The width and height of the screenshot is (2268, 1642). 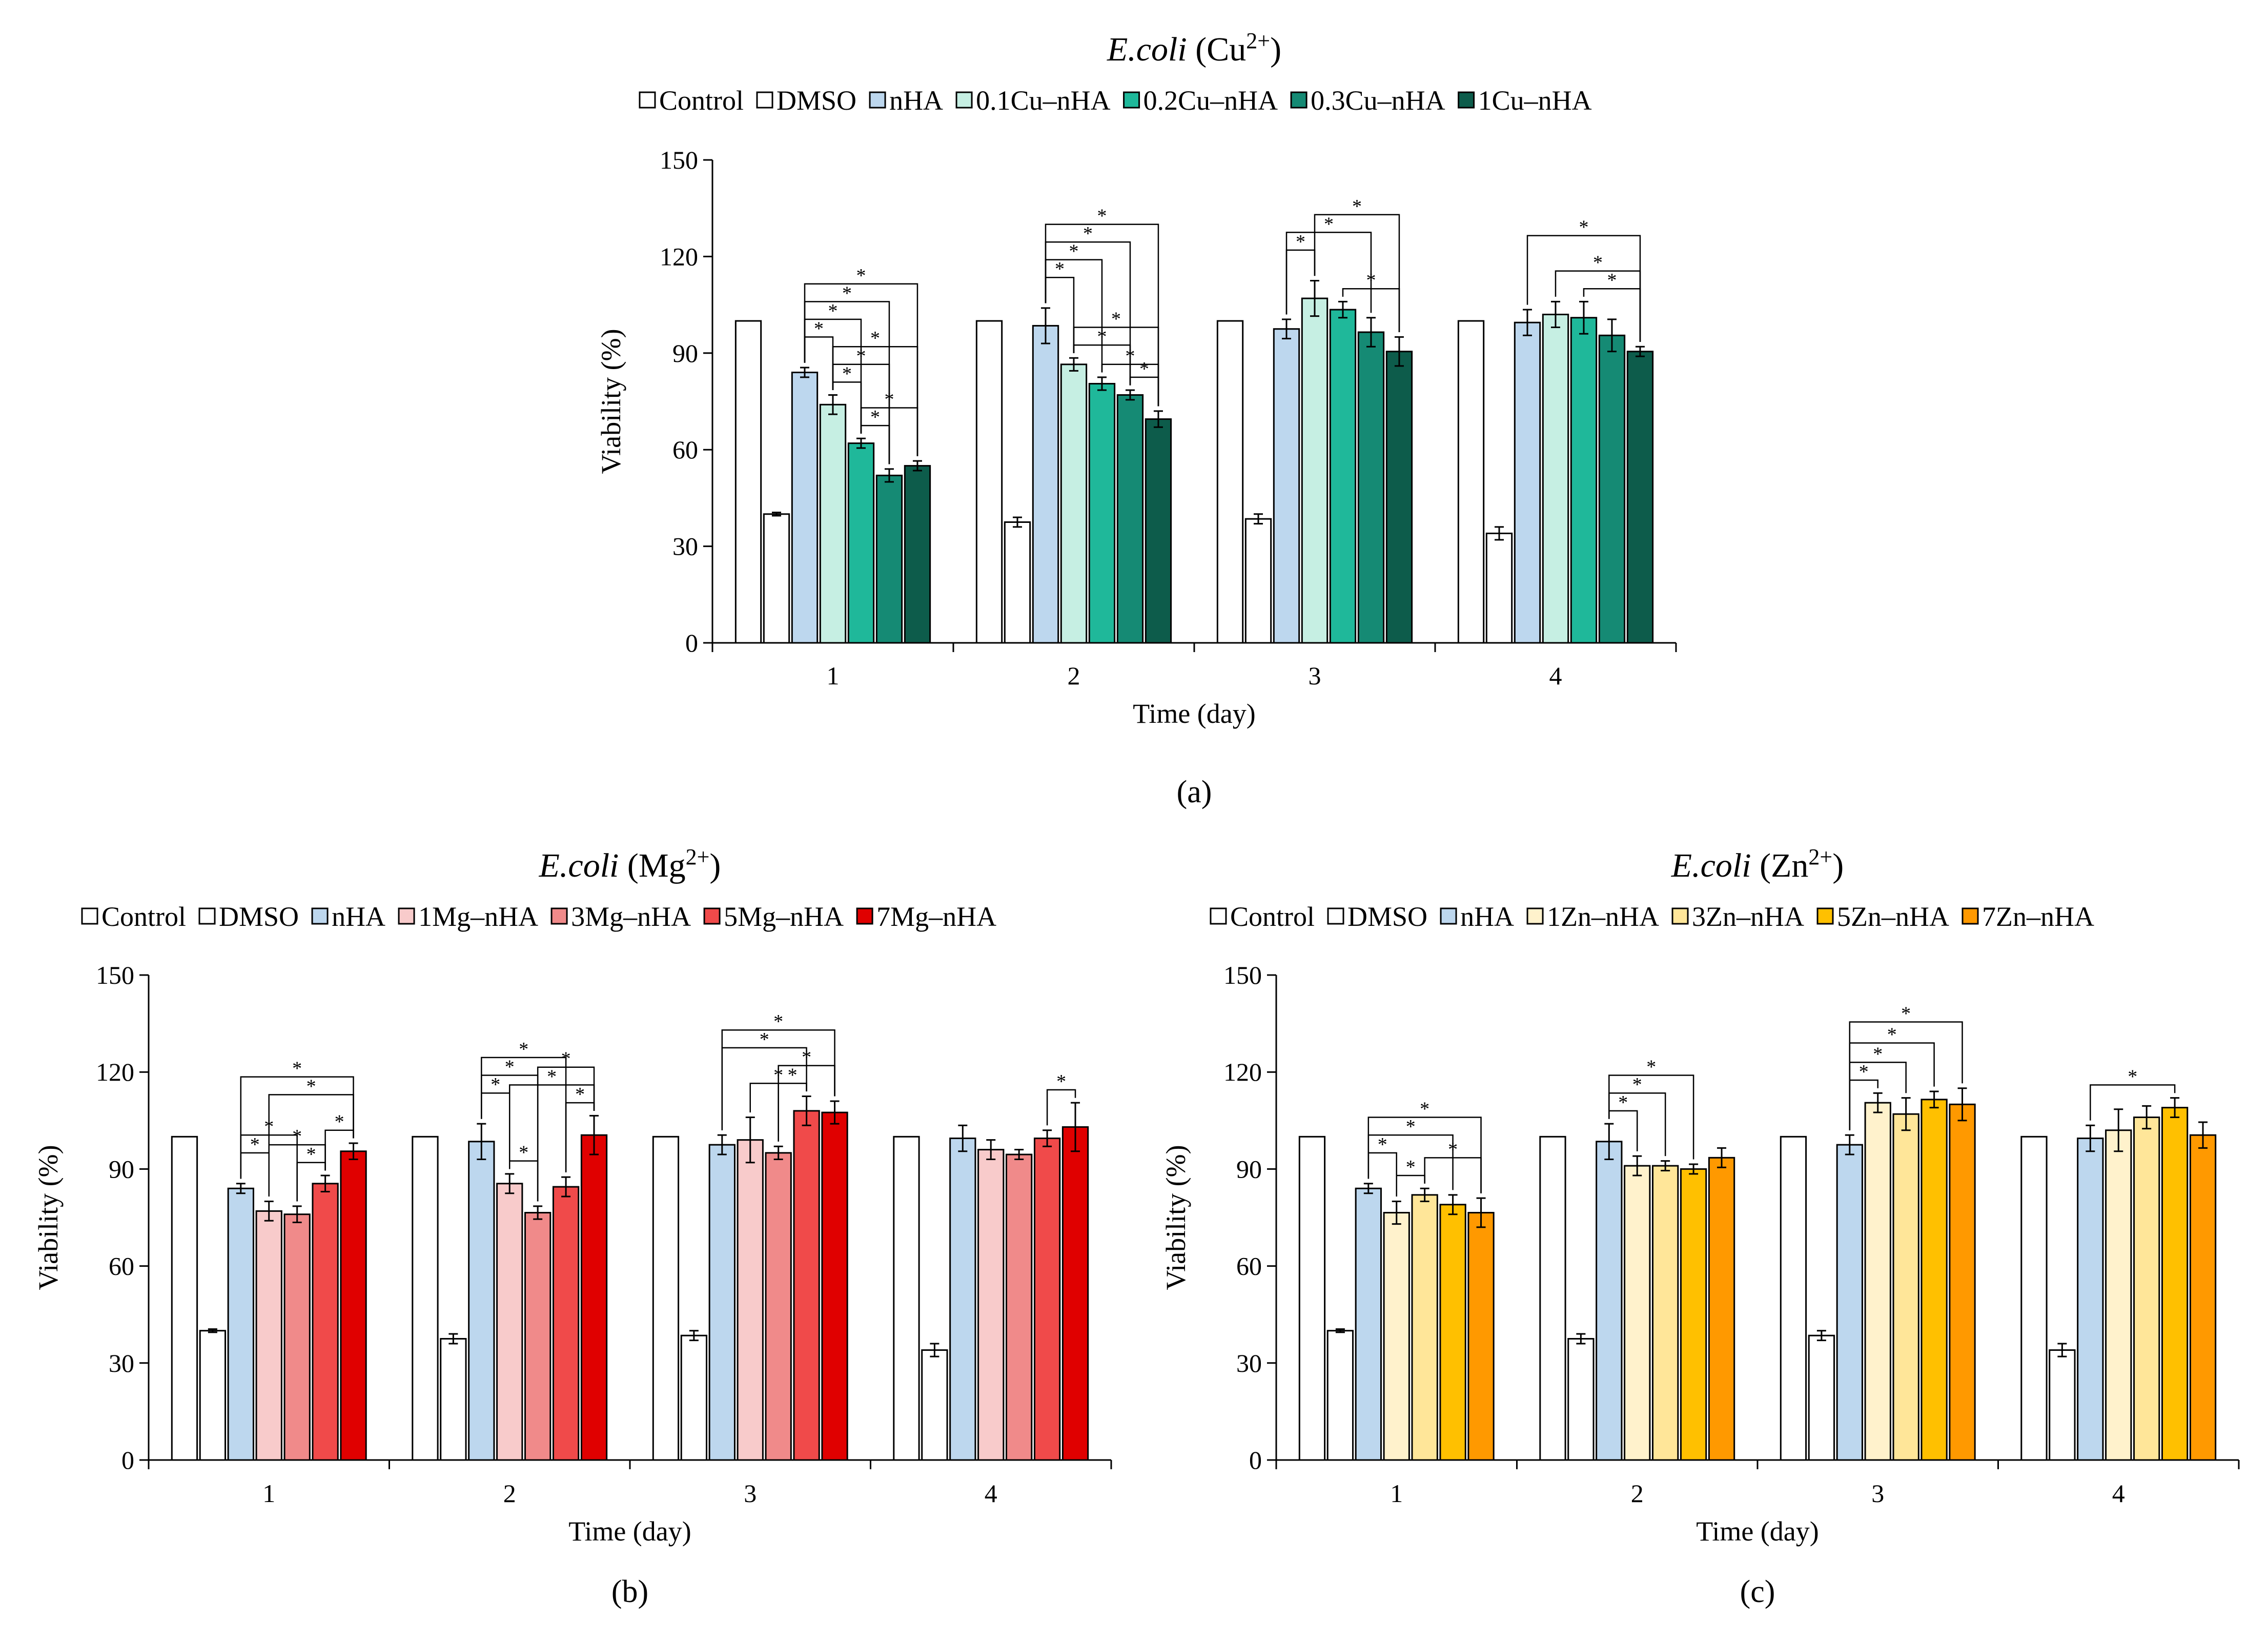 What do you see at coordinates (1535, 100) in the screenshot?
I see `legend-label: 1Cu–nHA` at bounding box center [1535, 100].